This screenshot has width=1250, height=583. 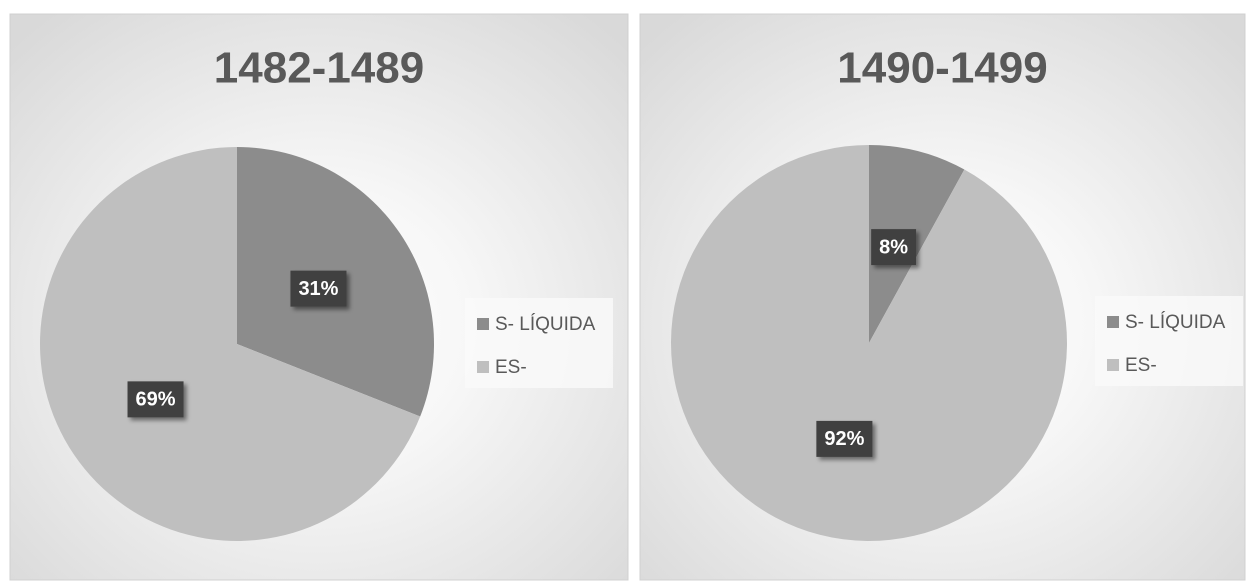 I want to click on data-label: 92%, so click(x=844, y=439).